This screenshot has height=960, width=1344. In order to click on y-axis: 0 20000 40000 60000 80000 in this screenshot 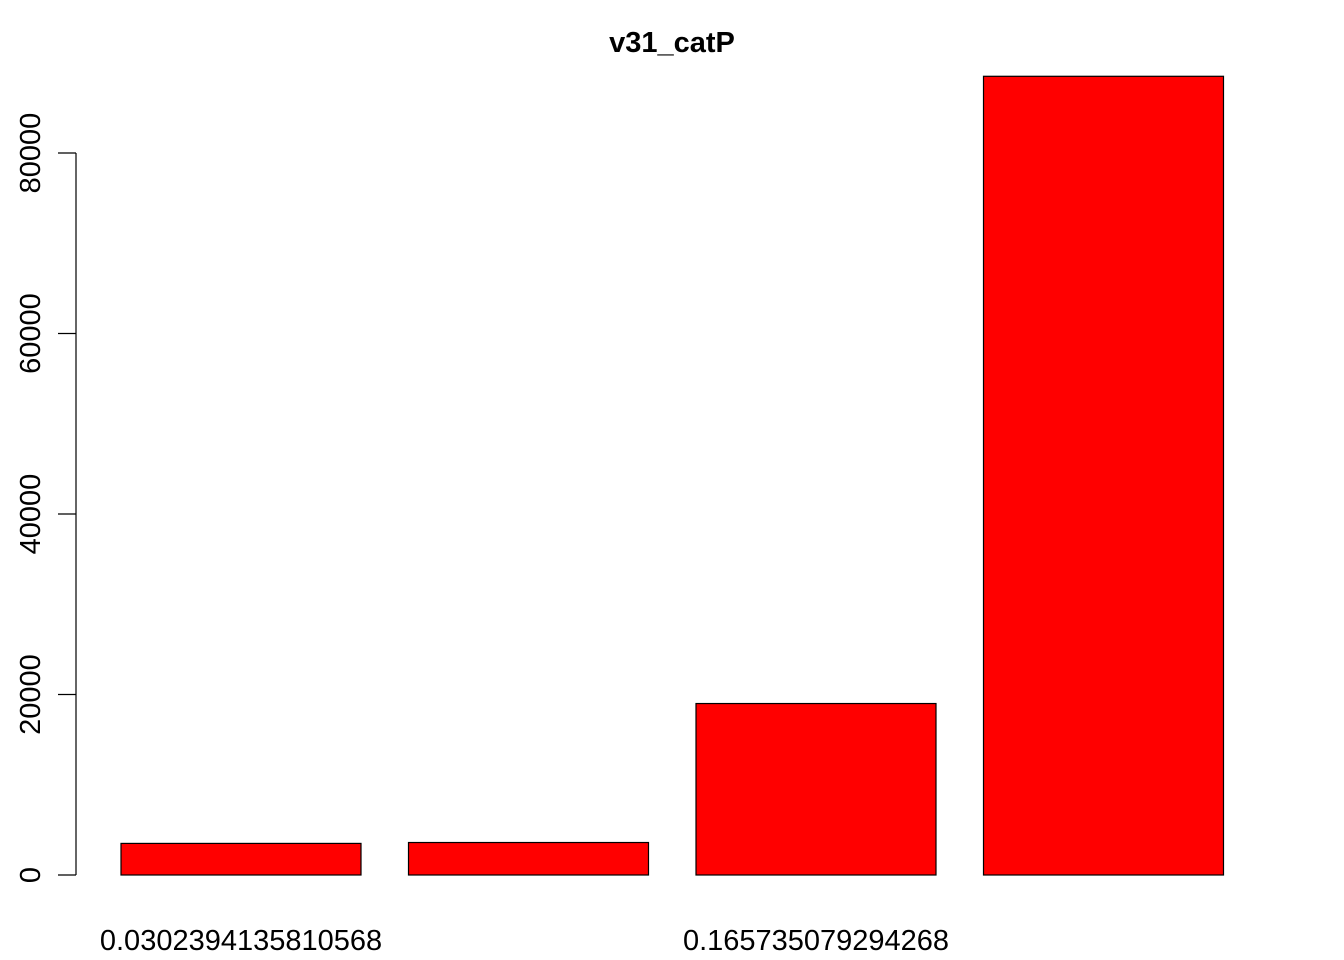, I will do `click(46, 498)`.